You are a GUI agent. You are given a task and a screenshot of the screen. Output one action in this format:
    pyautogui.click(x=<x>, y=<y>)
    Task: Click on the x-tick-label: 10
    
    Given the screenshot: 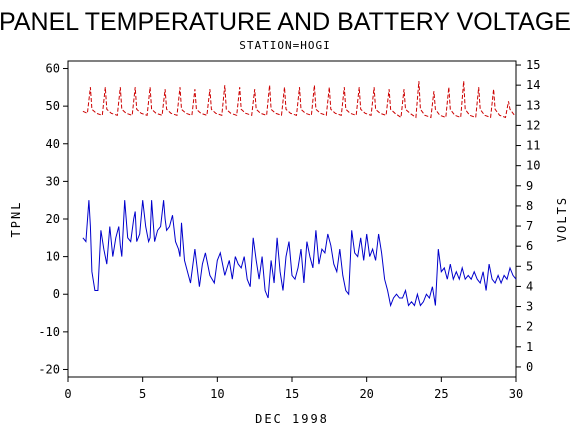 What is the action you would take?
    pyautogui.click(x=217, y=394)
    